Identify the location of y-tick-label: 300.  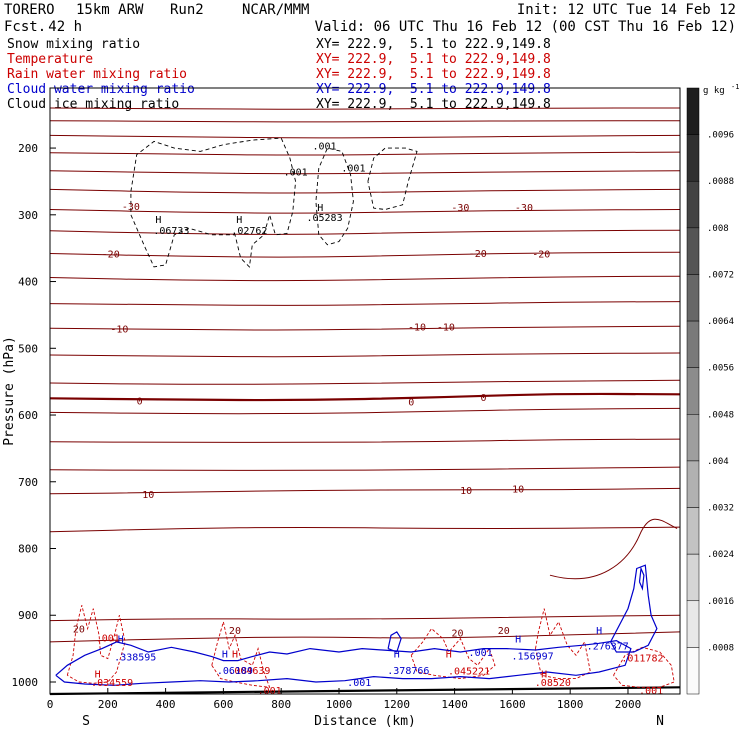
(28, 215).